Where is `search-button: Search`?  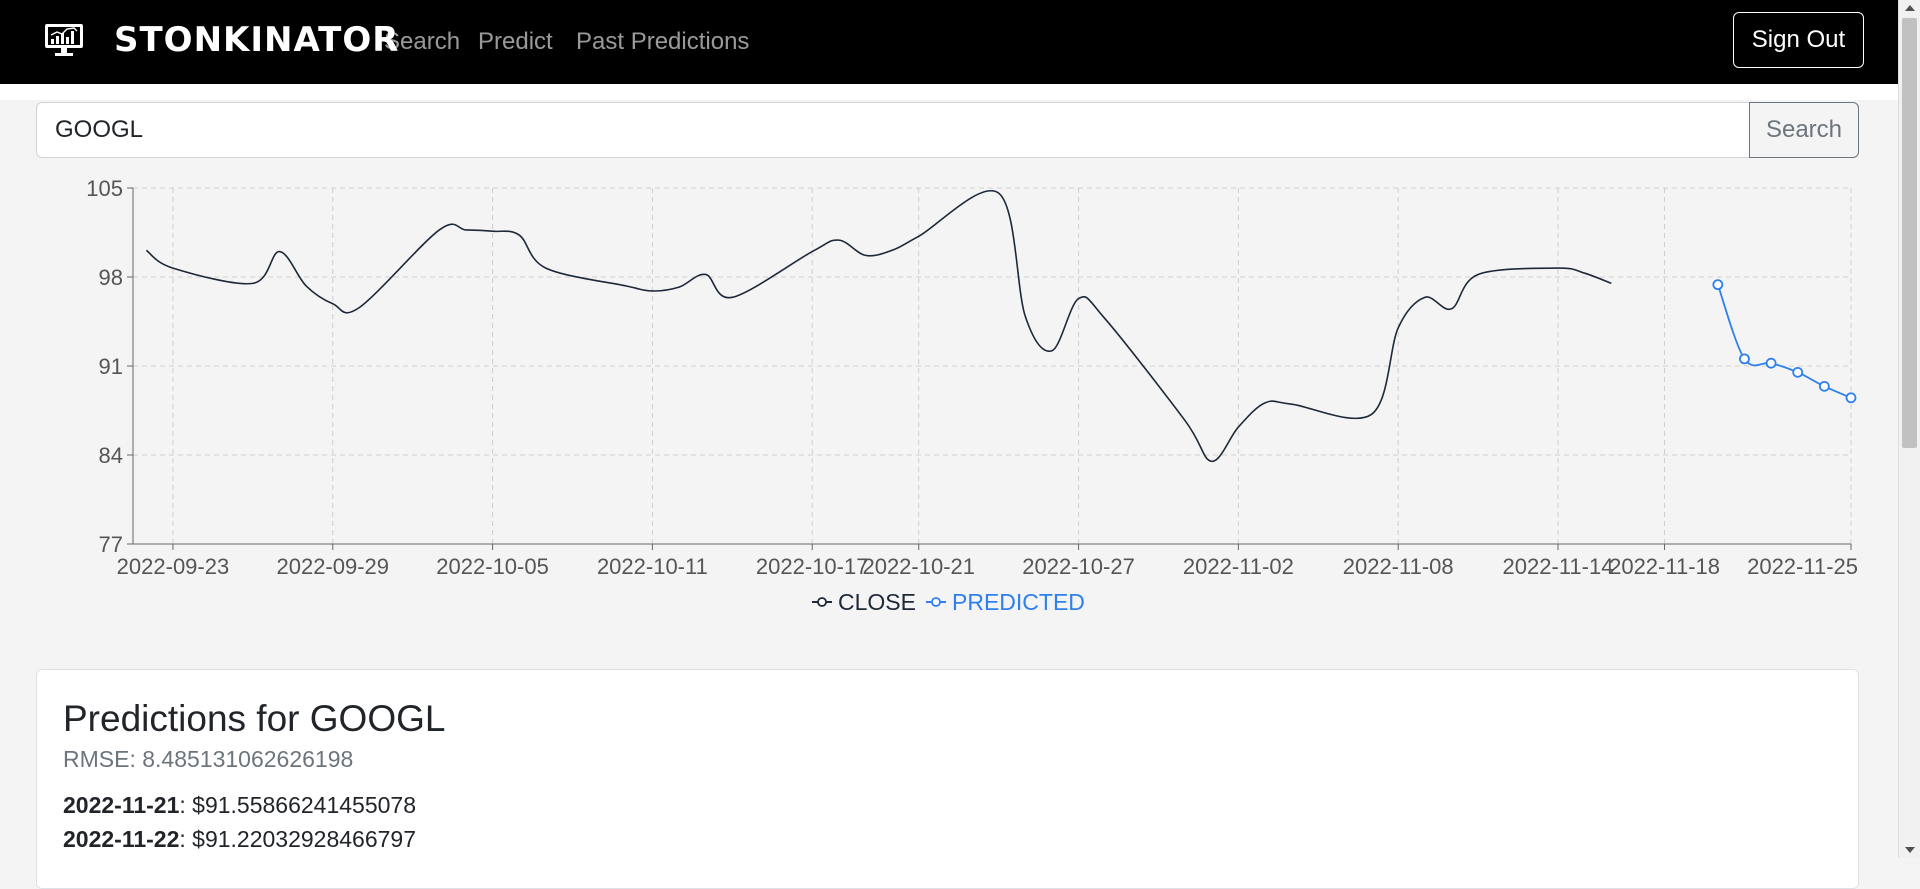
search-button: Search is located at coordinates (1804, 130).